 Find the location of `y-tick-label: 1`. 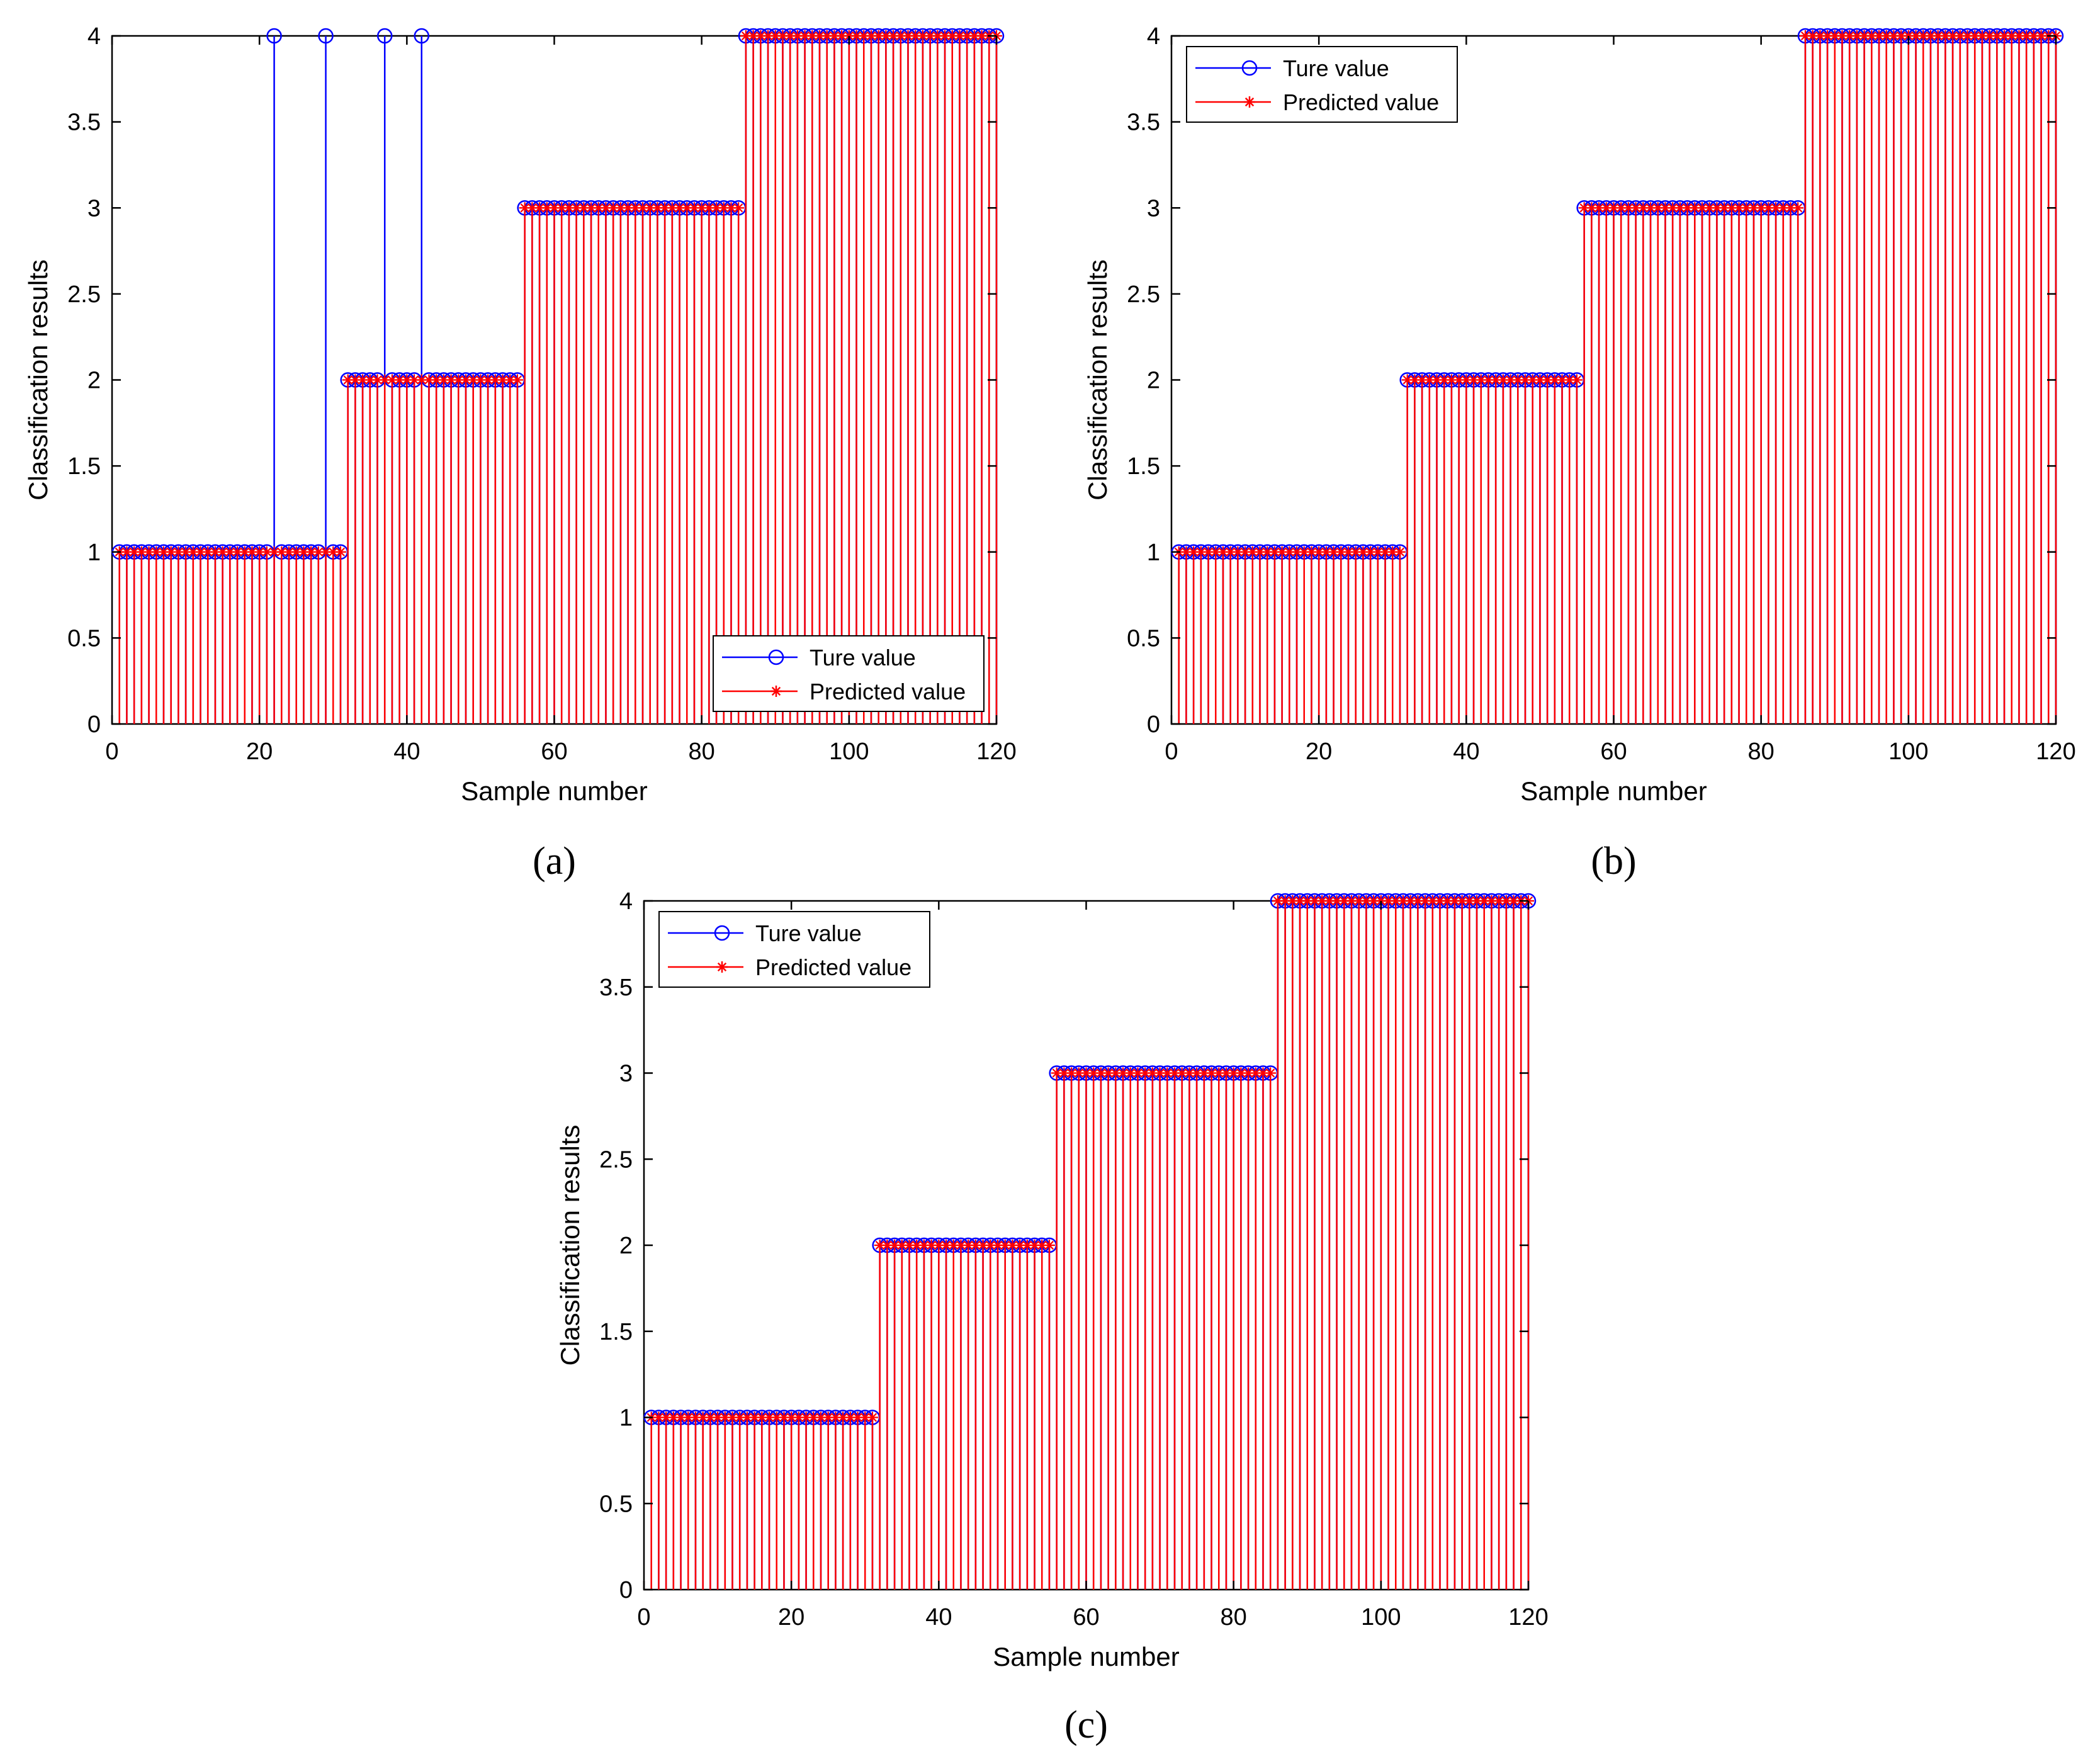

y-tick-label: 1 is located at coordinates (626, 1418).